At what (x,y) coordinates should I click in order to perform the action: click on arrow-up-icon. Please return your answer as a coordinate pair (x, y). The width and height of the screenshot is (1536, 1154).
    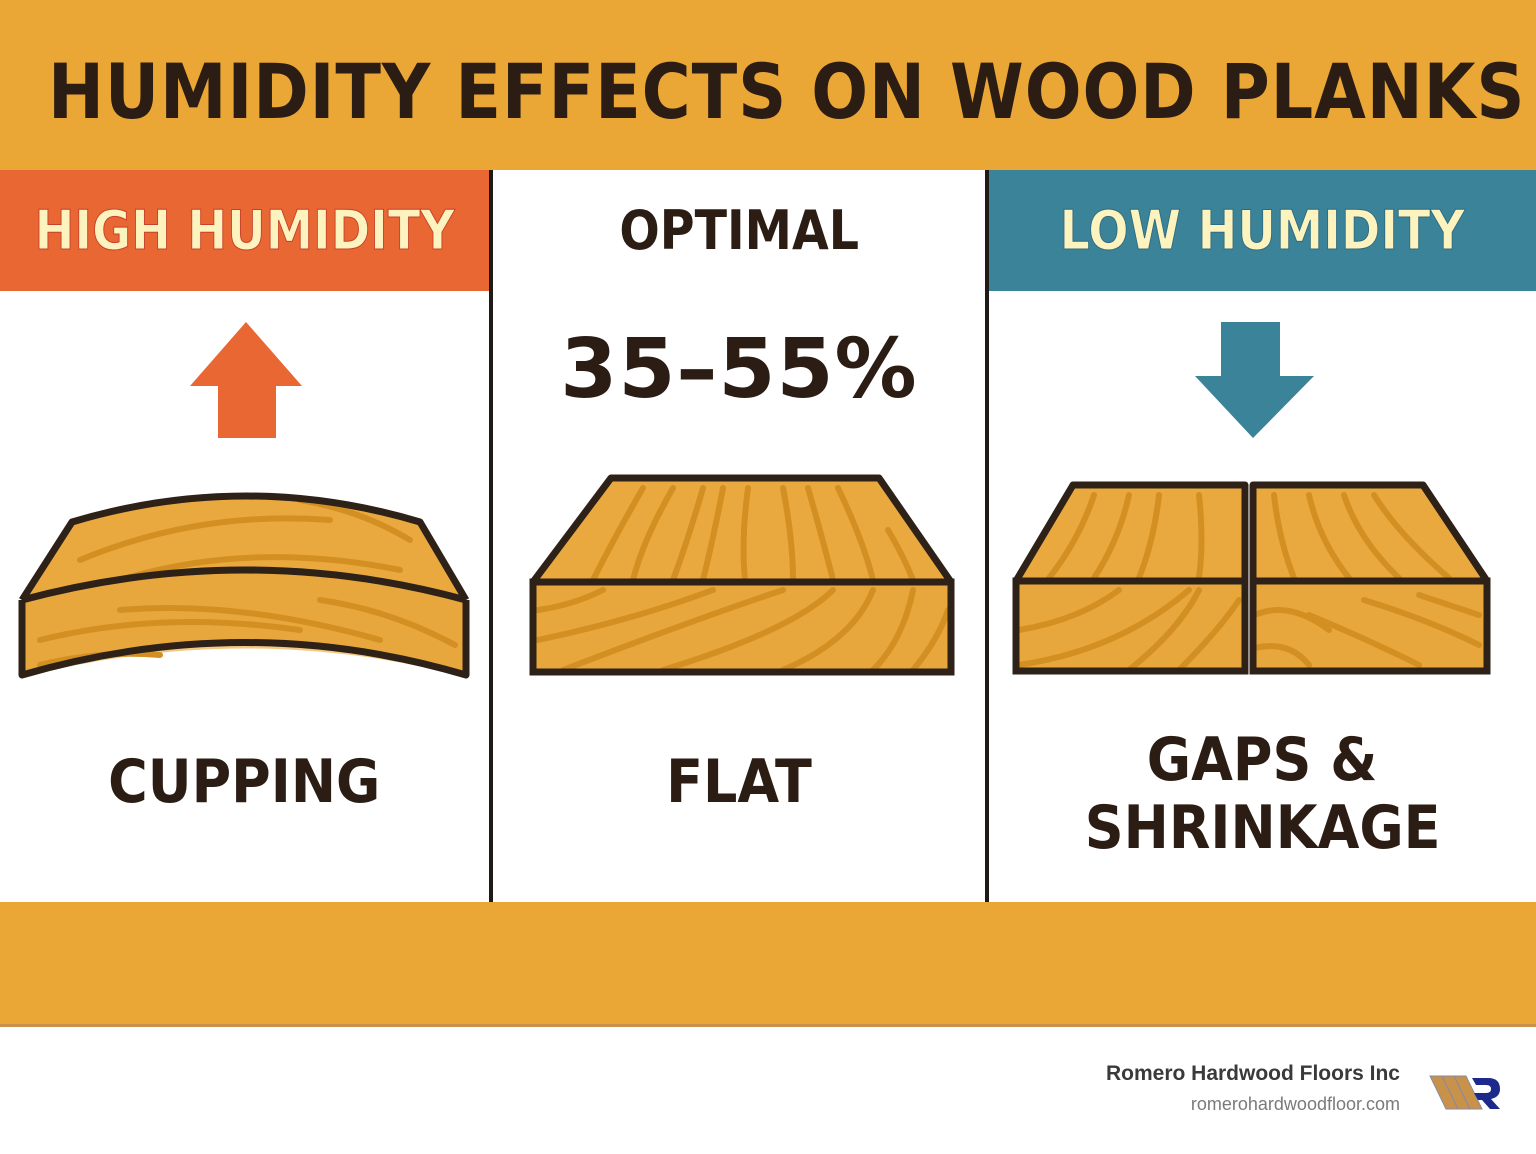
    Looking at the image, I should click on (246, 380).